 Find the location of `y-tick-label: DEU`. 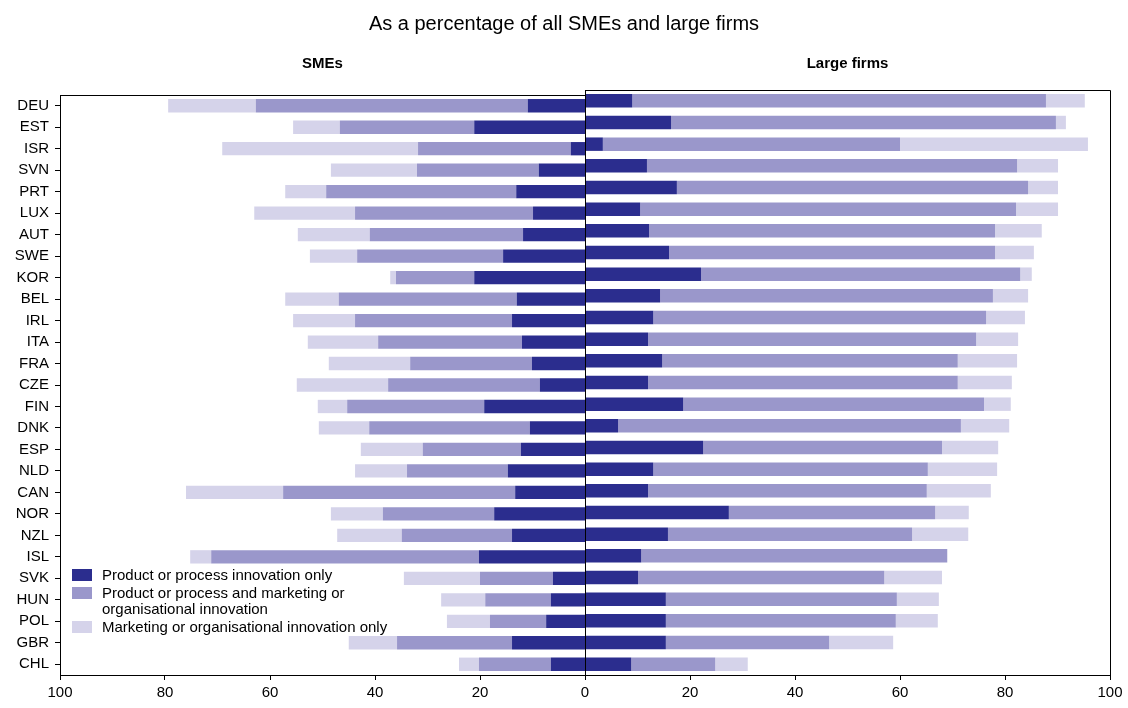

y-tick-label: DEU is located at coordinates (33, 104).